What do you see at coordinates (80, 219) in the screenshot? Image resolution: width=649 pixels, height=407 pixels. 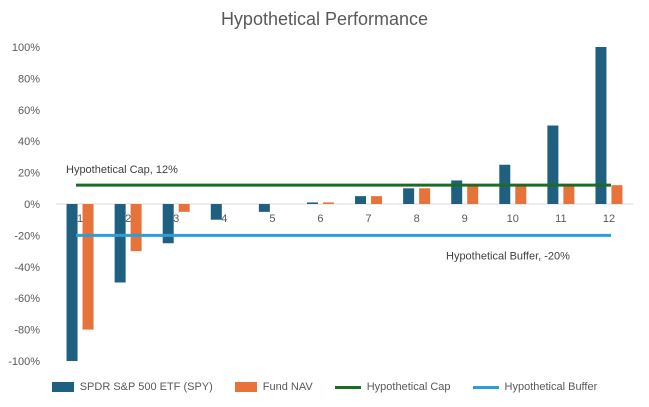 I see `x-tick-label: 1` at bounding box center [80, 219].